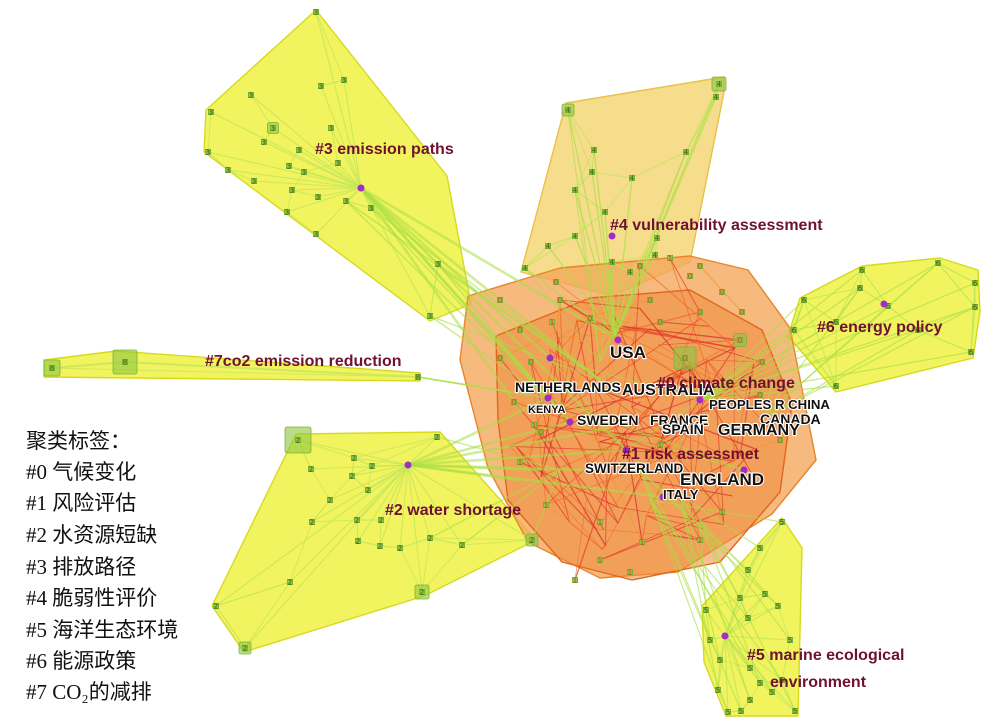 The width and height of the screenshot is (1000, 727). Describe the element at coordinates (568, 387) in the screenshot. I see `country-label-netherlands: NETHERLANDS` at that location.